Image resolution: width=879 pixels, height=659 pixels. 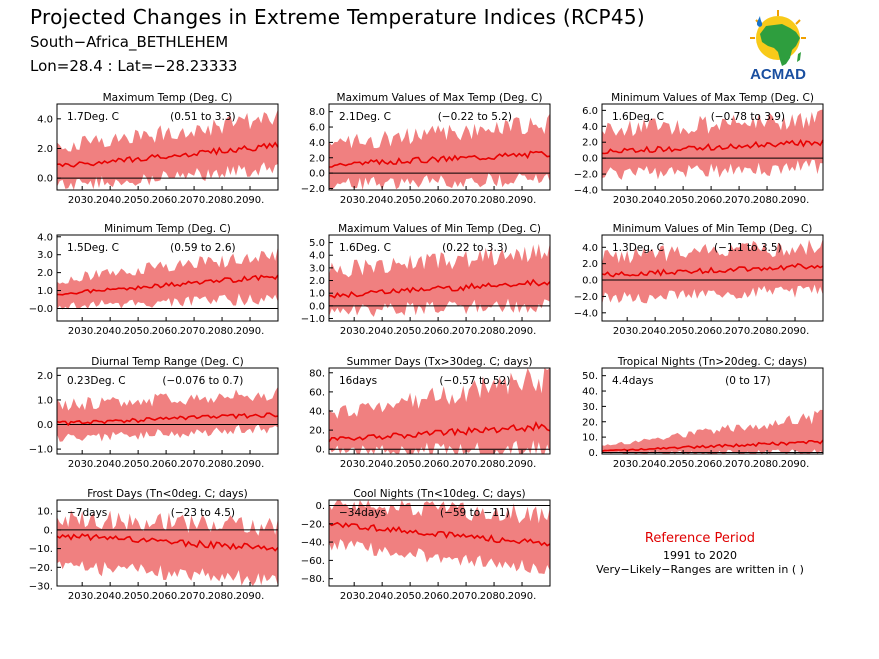 I want to click on reference-period-years: 1991 to 2020, so click(x=700, y=555).